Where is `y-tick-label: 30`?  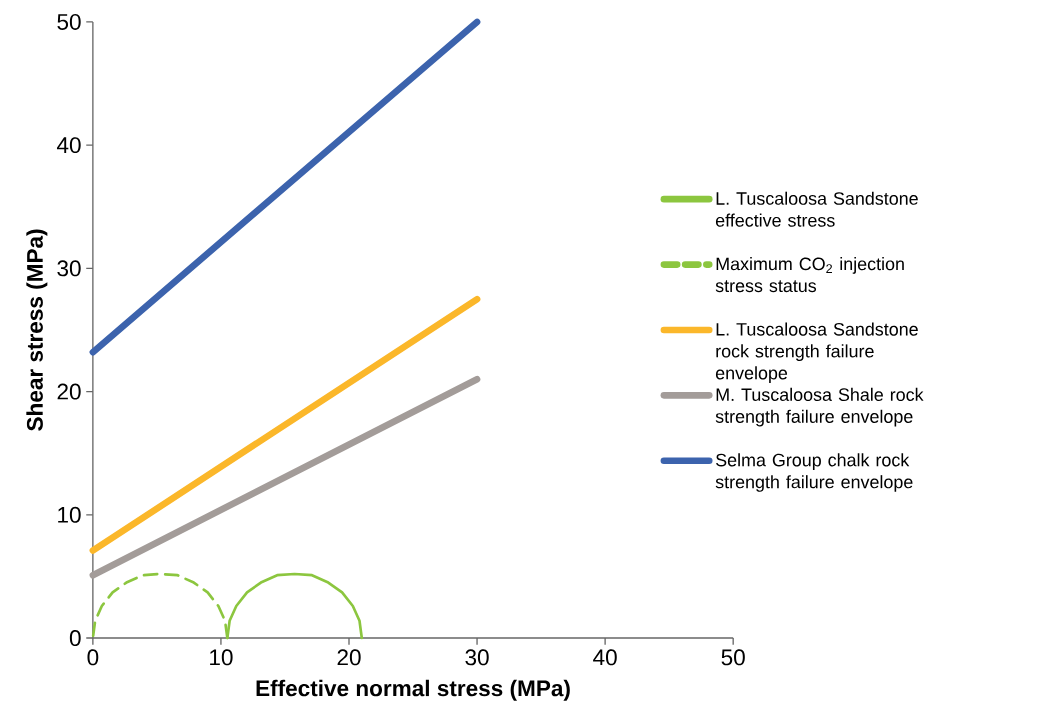 y-tick-label: 30 is located at coordinates (69, 268).